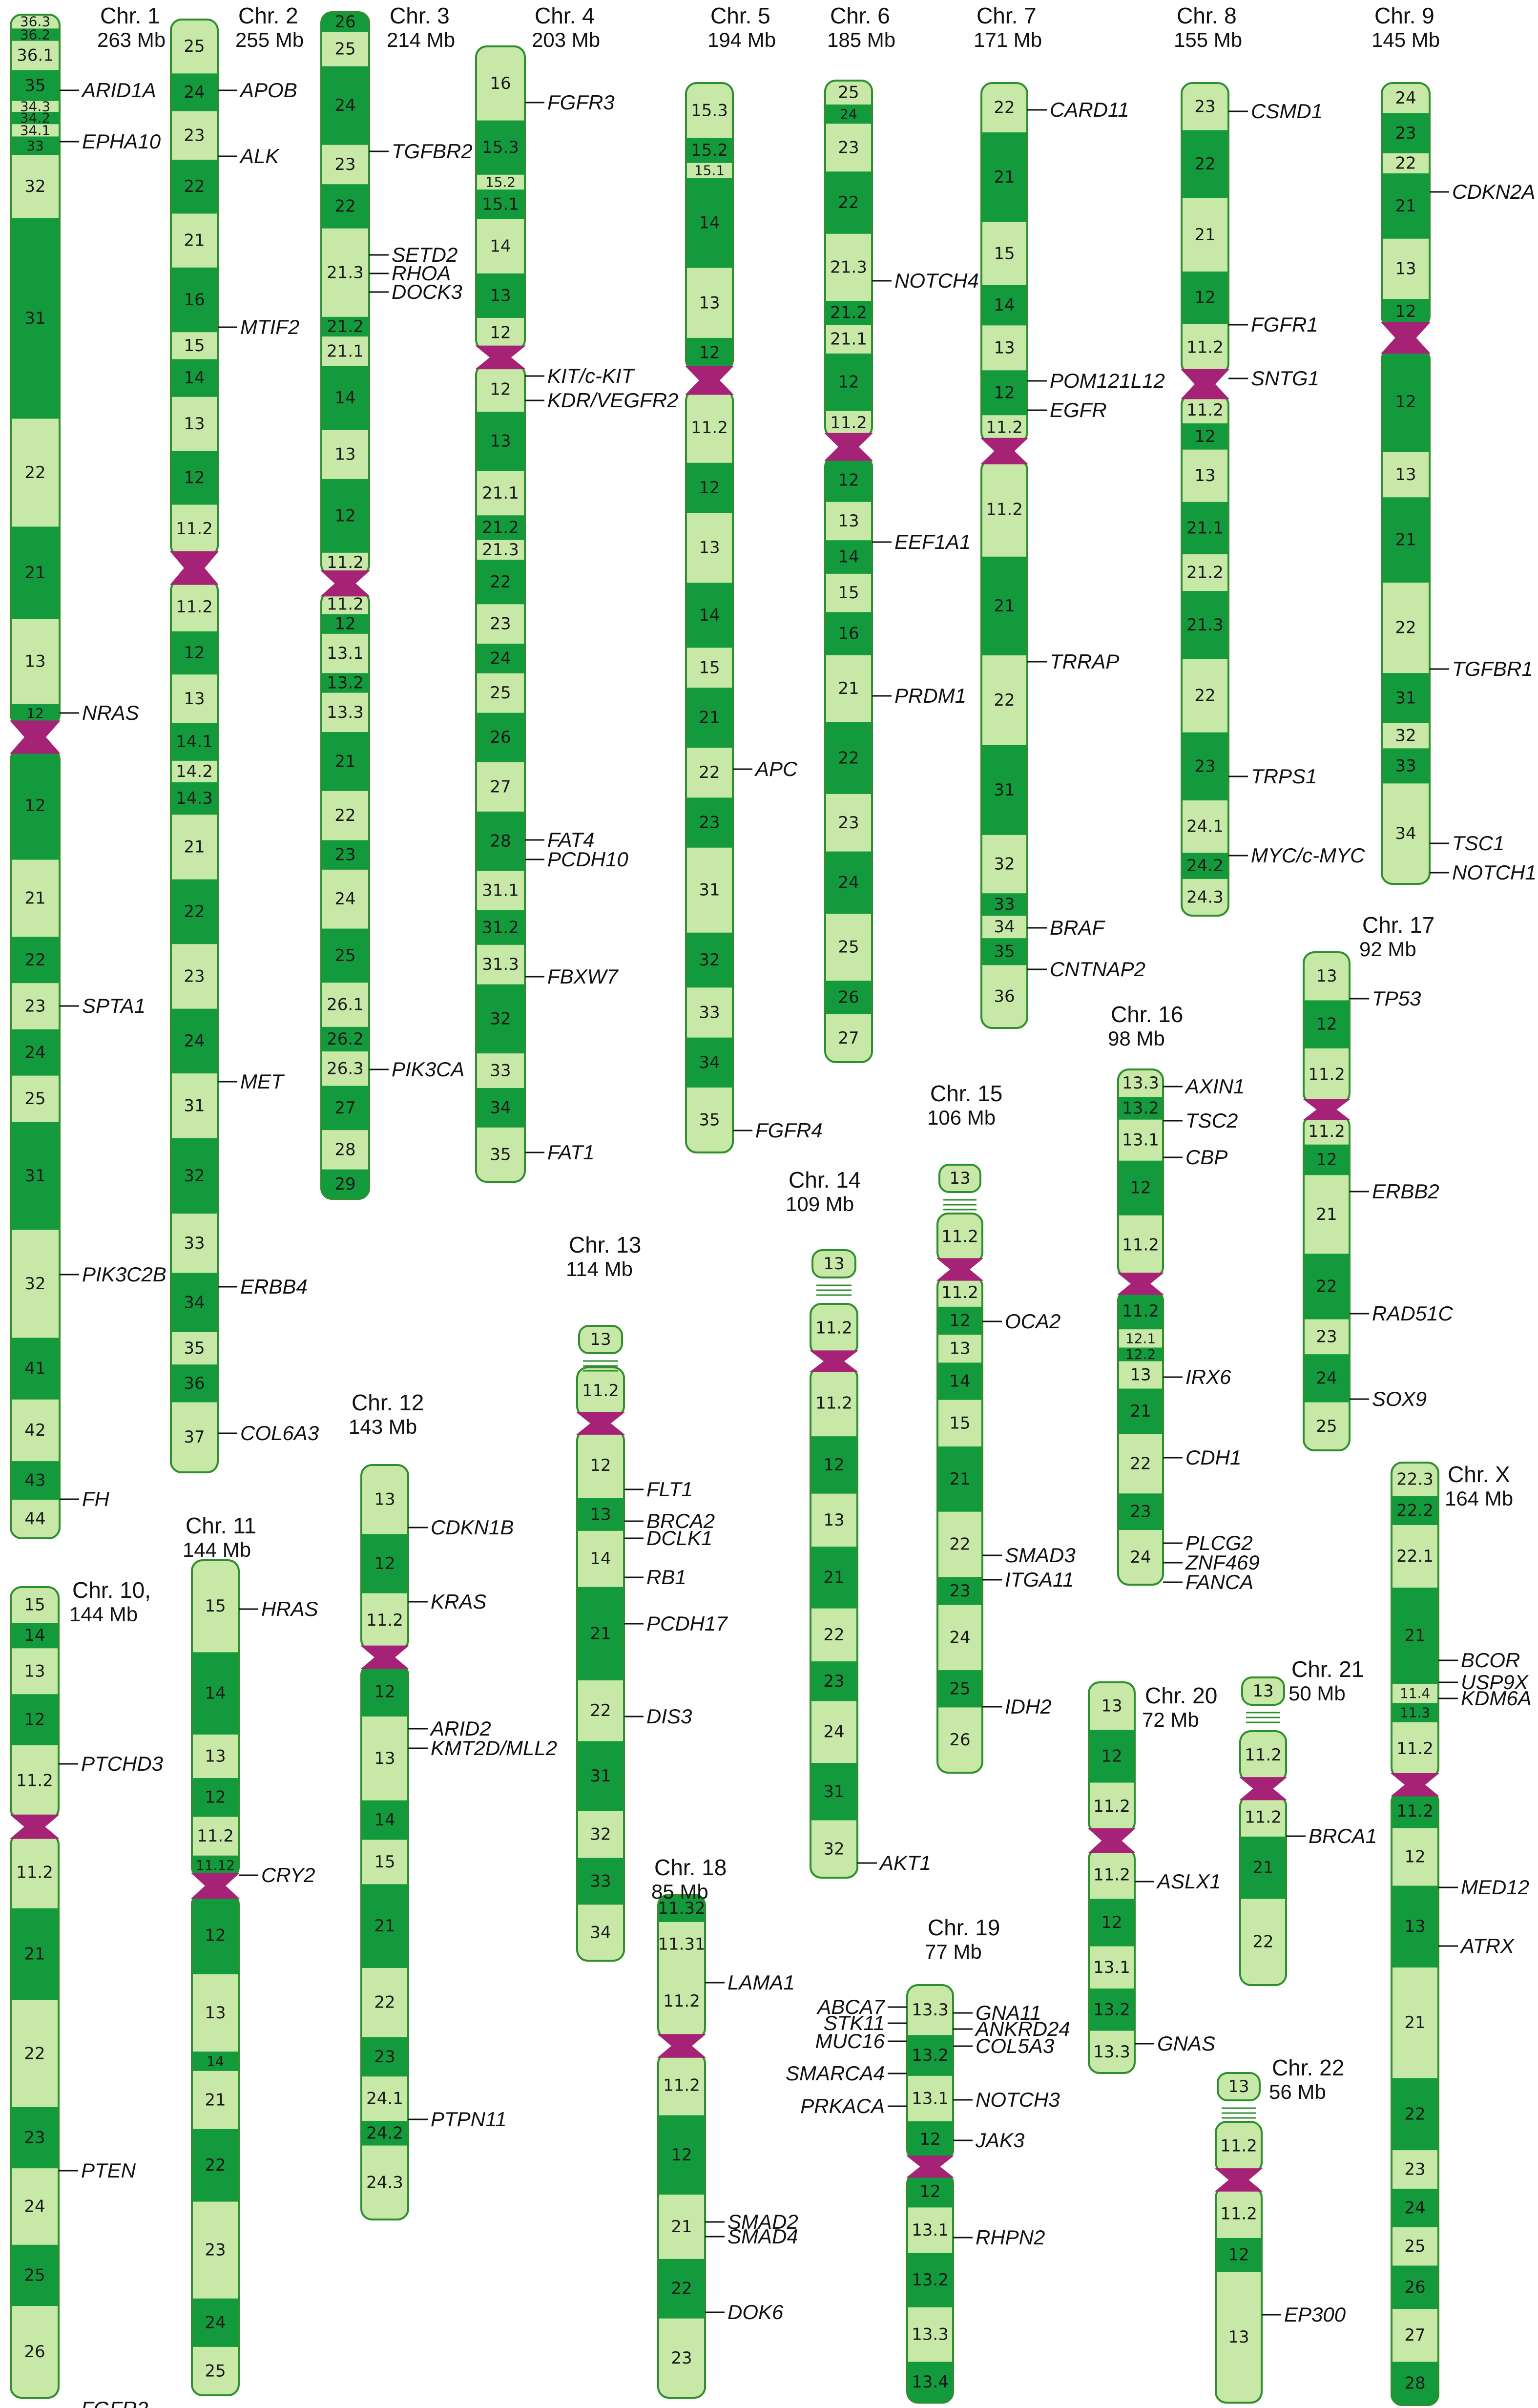 Image resolution: width=1538 pixels, height=2408 pixels. I want to click on band-label: 26.2, so click(346, 1039).